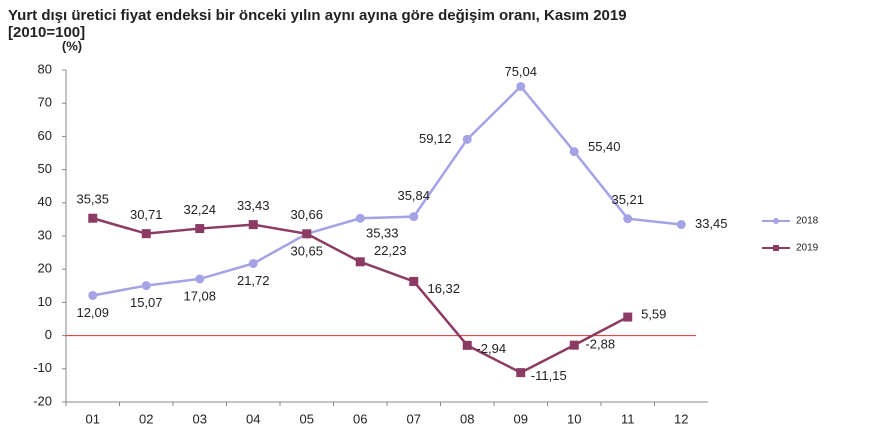 This screenshot has height=440, width=880. I want to click on x-tick-label: 08, so click(467, 418).